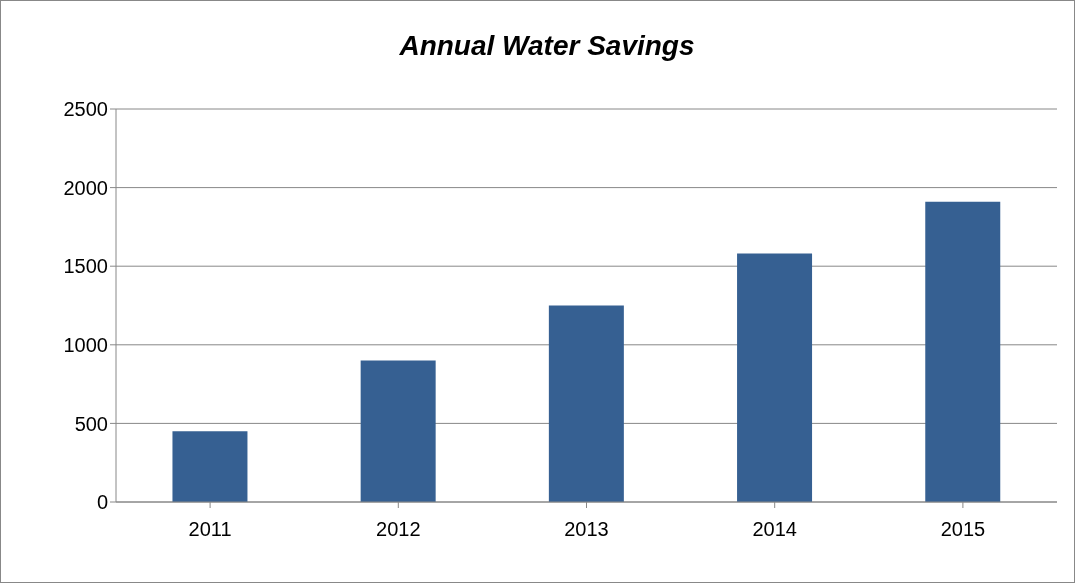  Describe the element at coordinates (586, 529) in the screenshot. I see `x-tick-label: 2013` at that location.